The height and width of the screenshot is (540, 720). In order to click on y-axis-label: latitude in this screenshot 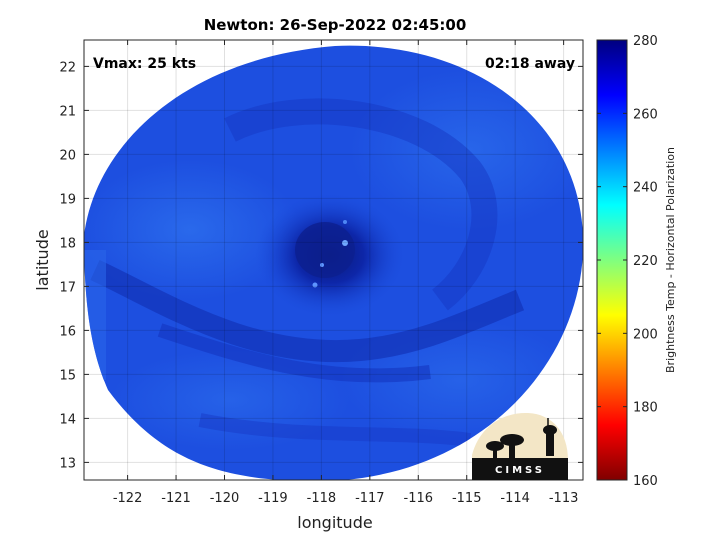, I will do `click(42, 259)`.